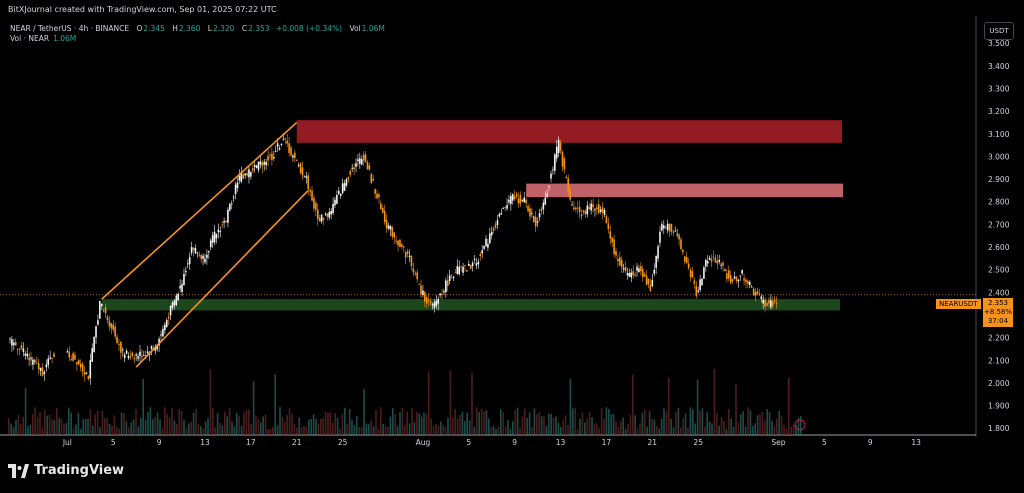 This screenshot has height=493, width=1024. Describe the element at coordinates (607, 442) in the screenshot. I see `x-tick-label: 17` at that location.